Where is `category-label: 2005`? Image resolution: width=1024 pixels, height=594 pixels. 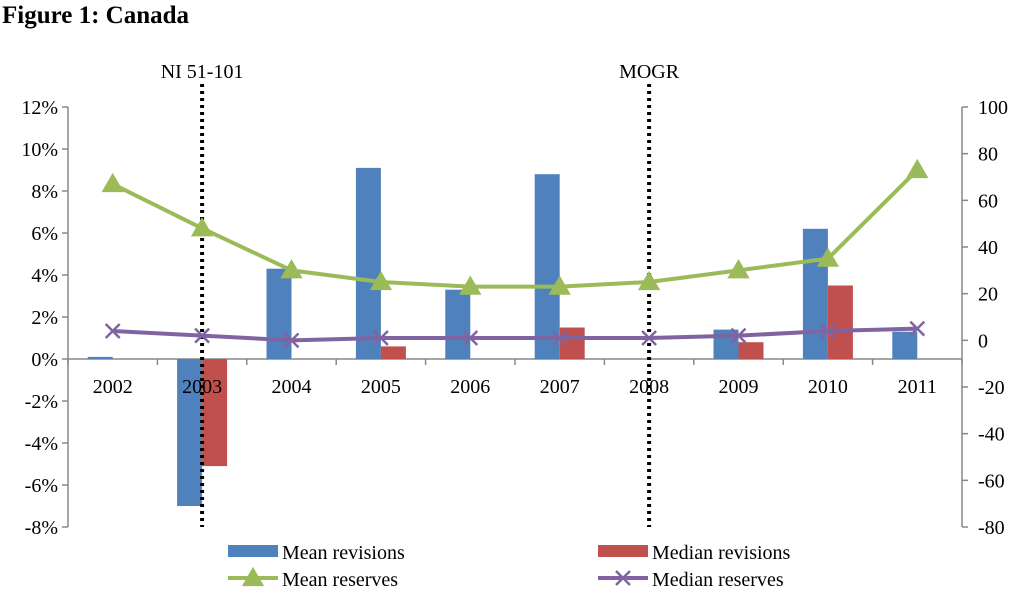
category-label: 2005 is located at coordinates (381, 387).